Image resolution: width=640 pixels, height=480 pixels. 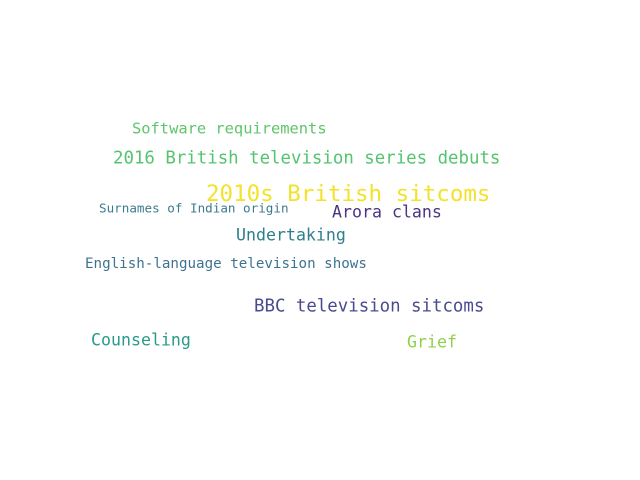 What do you see at coordinates (229, 128) in the screenshot?
I see `word-software-requirements: Software requirements` at bounding box center [229, 128].